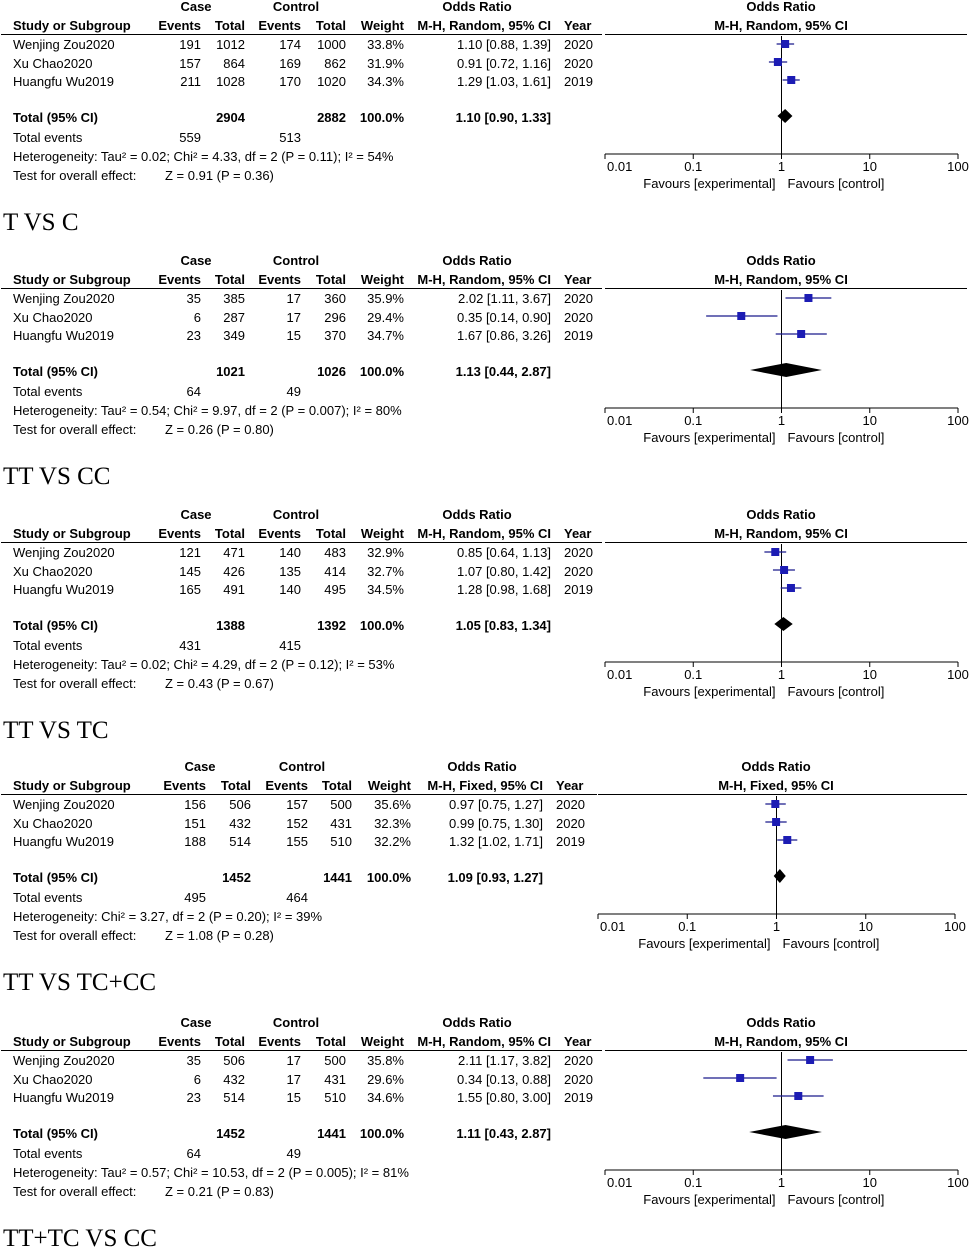  Describe the element at coordinates (219, 175) in the screenshot. I see `overall-effect-value: Z = 0.91 (P = 0.36)` at that location.